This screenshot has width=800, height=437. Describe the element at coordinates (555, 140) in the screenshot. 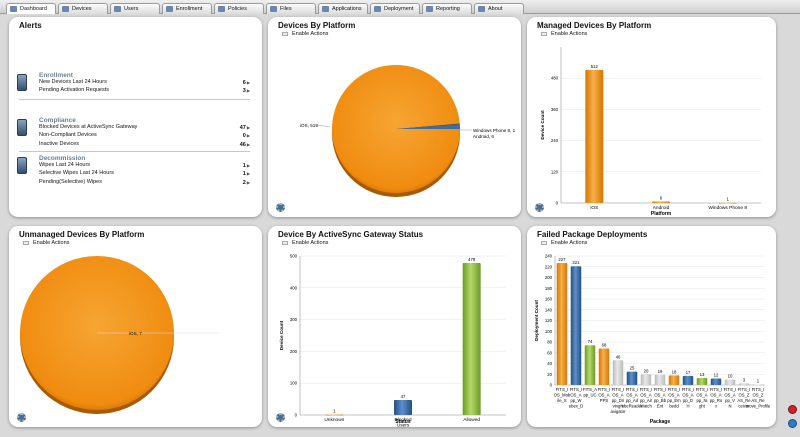

I see `y-tick-label: 240` at that location.